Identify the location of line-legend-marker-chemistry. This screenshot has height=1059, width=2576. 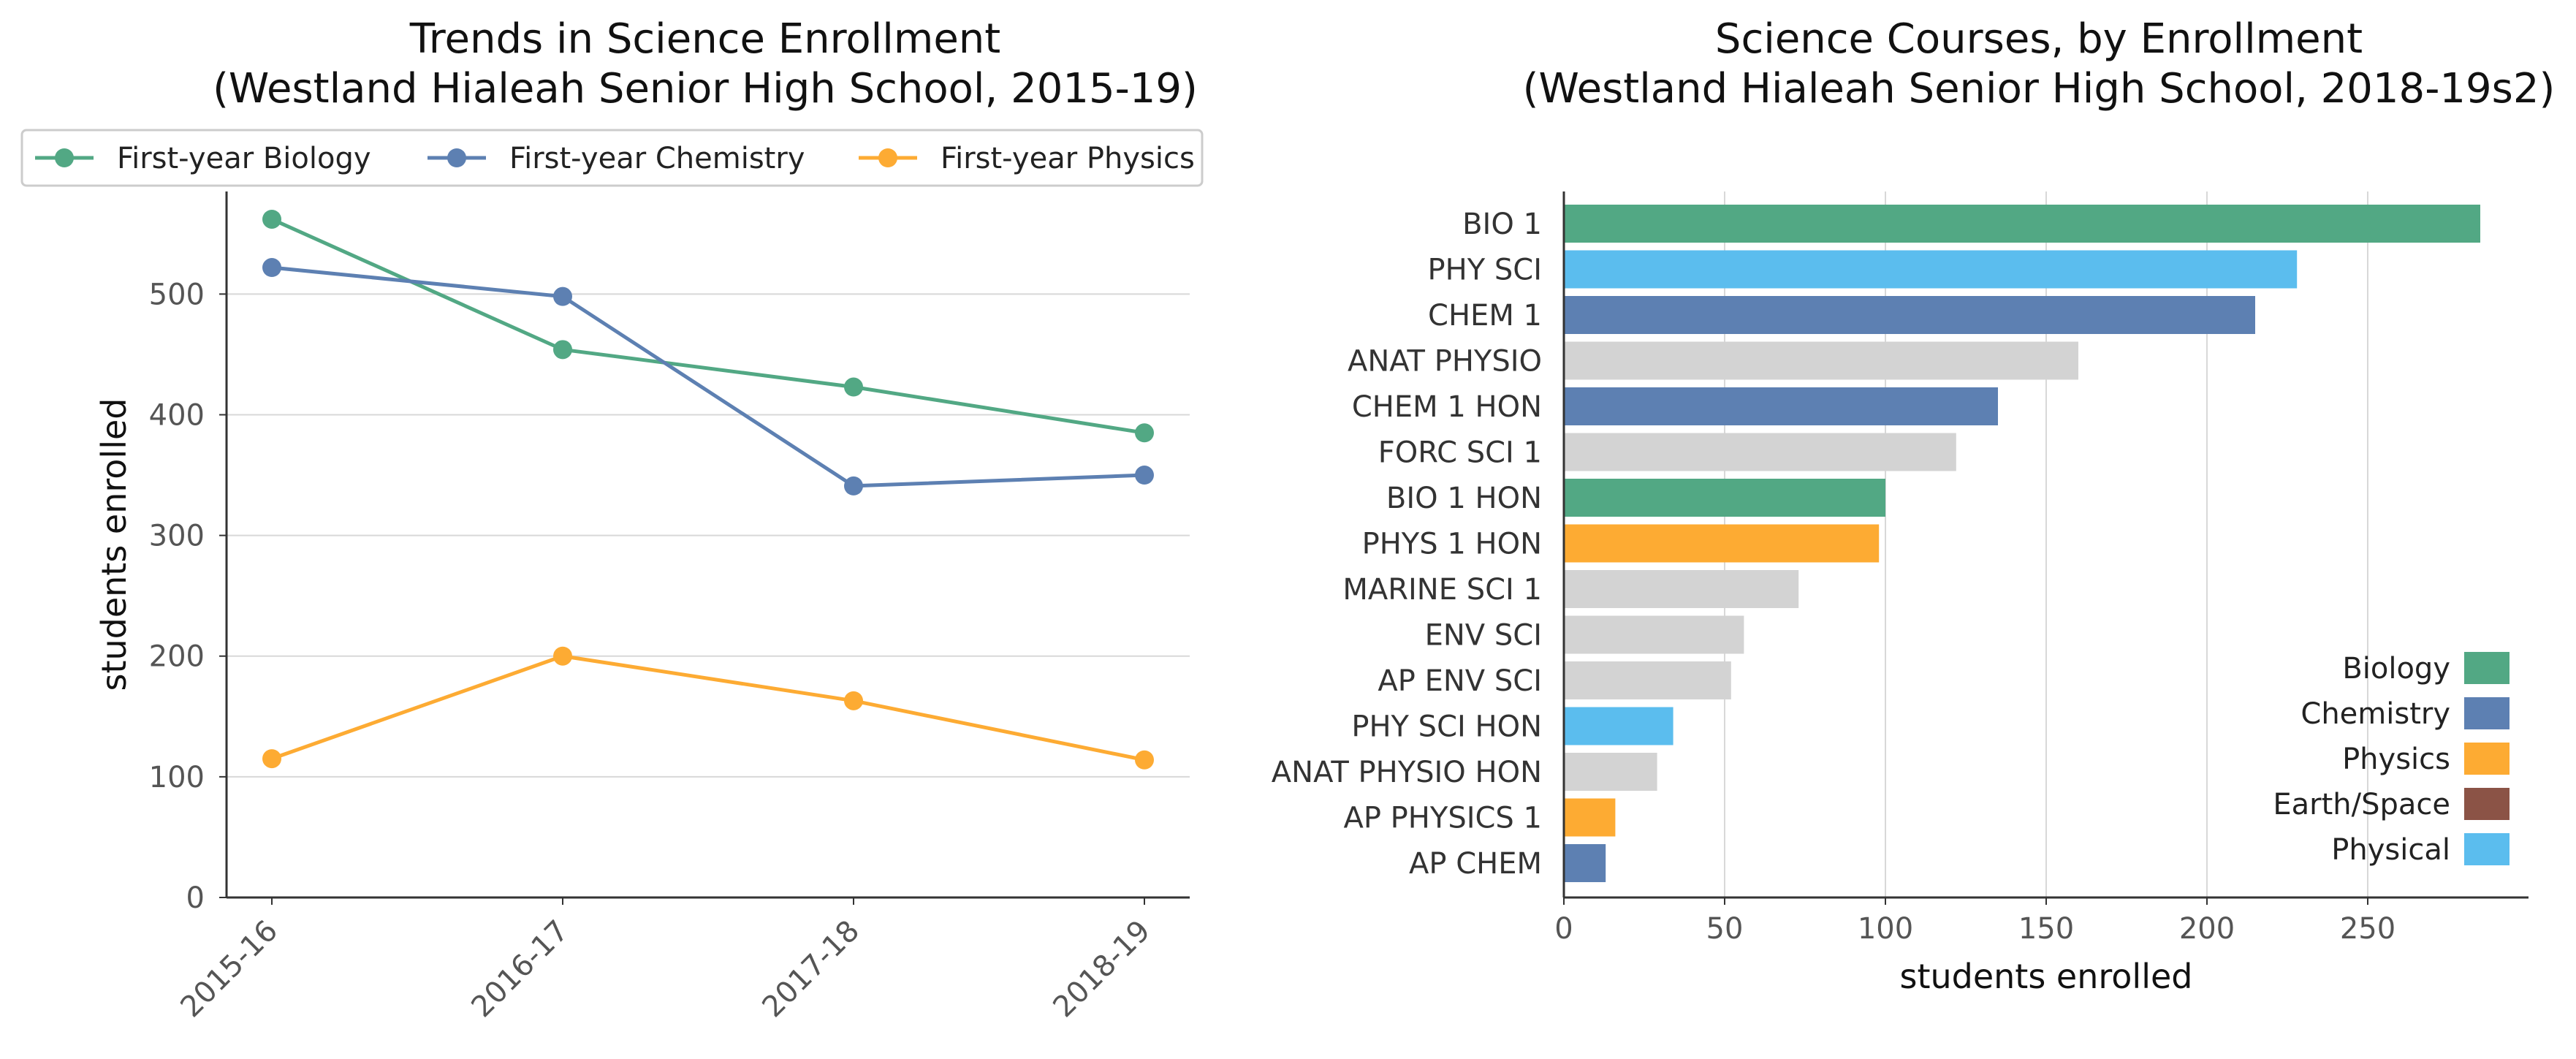
(456, 157).